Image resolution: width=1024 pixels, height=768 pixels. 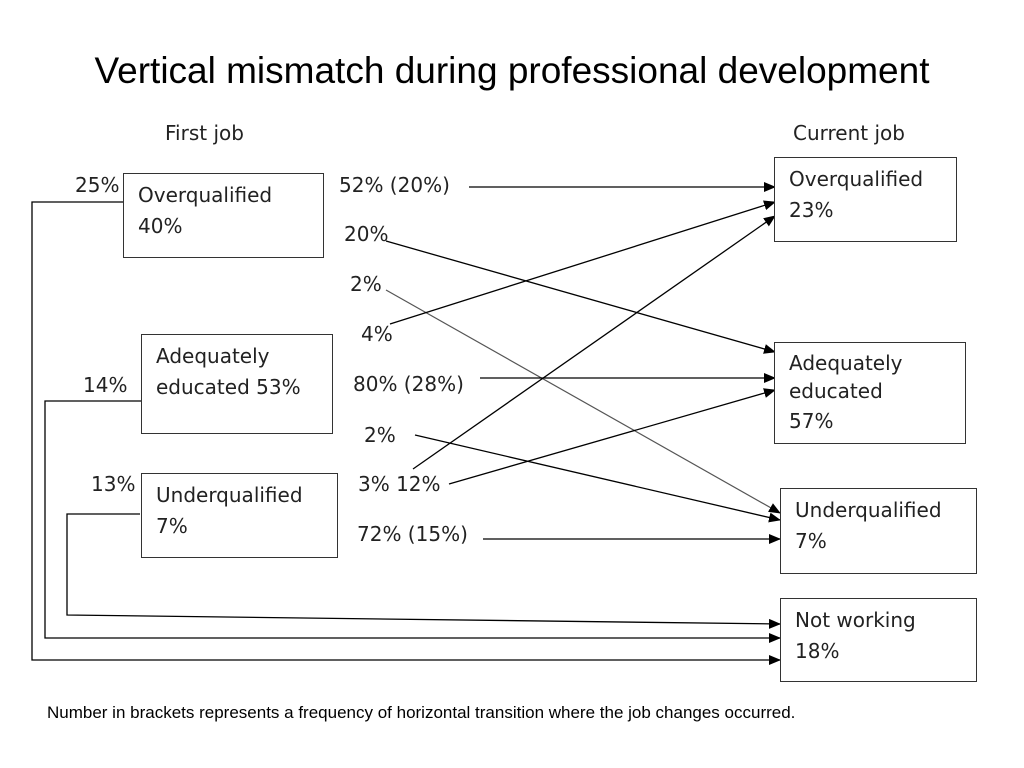 I want to click on first-job-overqualified-box: Overqualified 40%, so click(x=223, y=215).